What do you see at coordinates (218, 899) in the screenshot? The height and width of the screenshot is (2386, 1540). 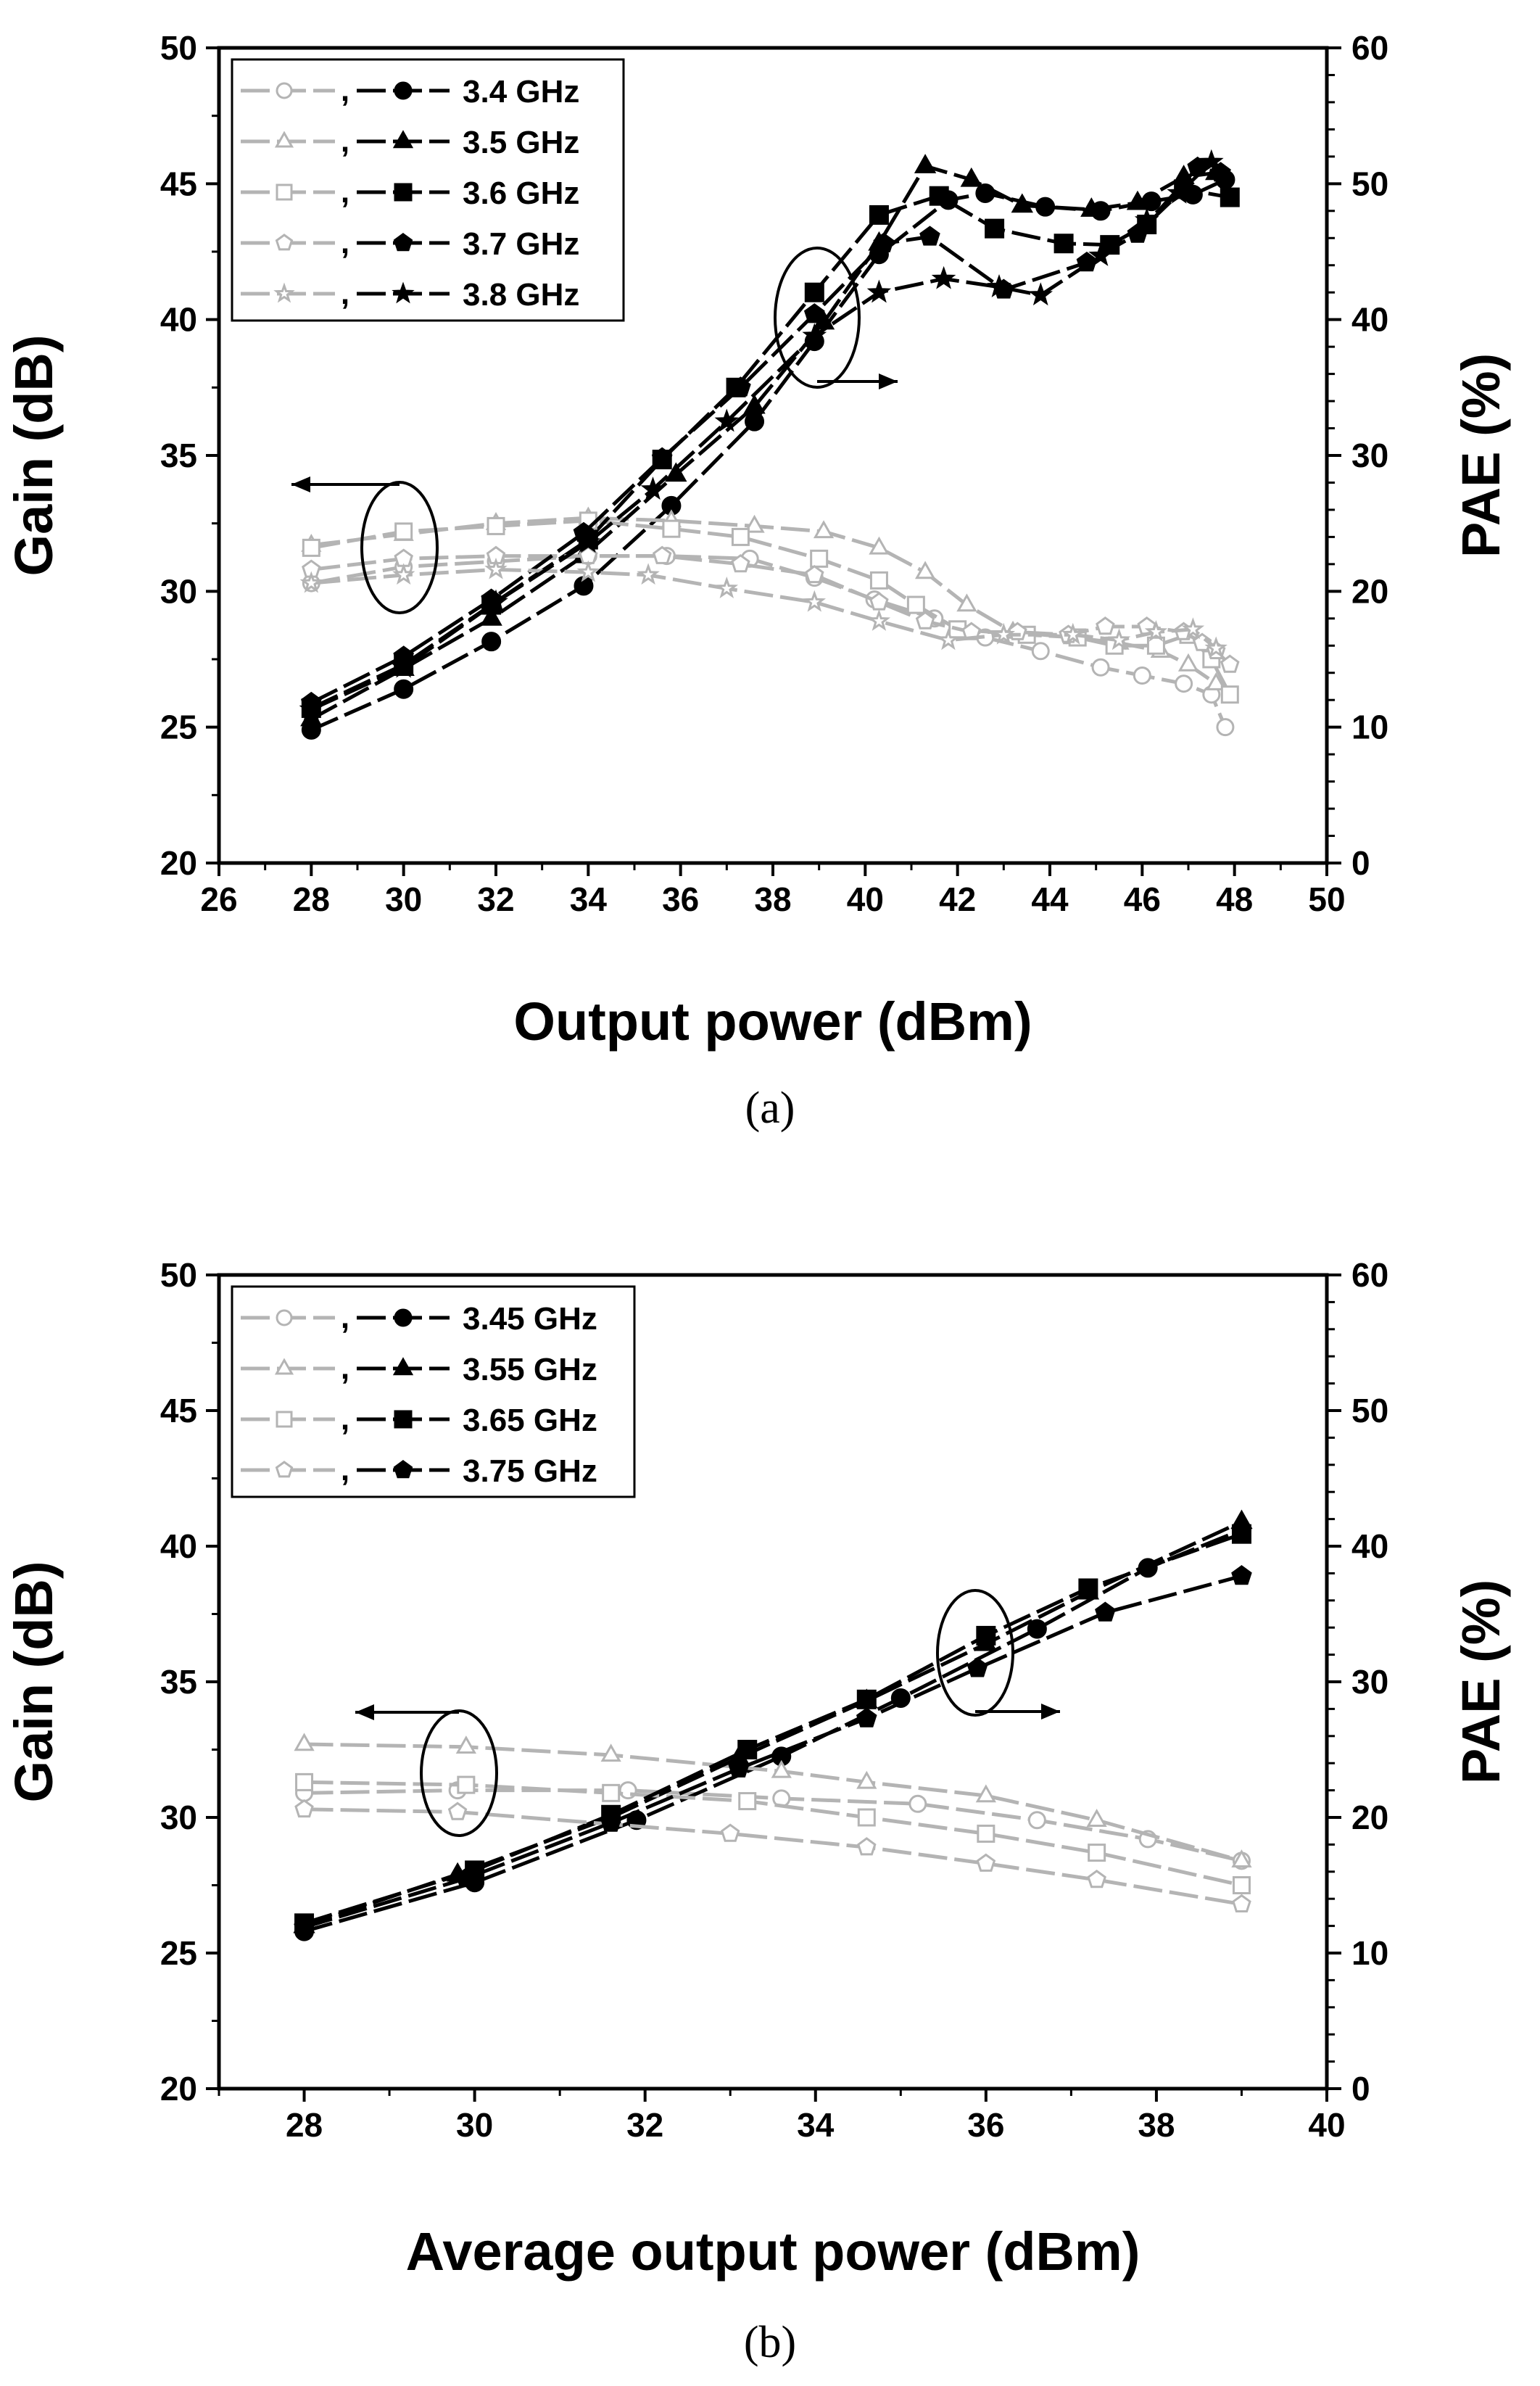 I see `x-tick-label: 26` at bounding box center [218, 899].